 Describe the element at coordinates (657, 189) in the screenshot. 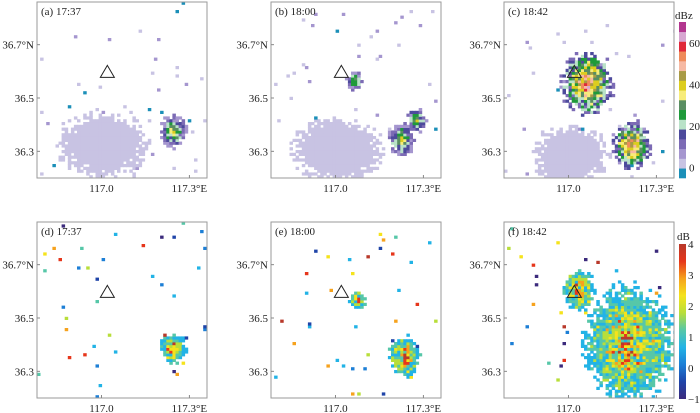

I see `xtick-label: 117.3°E` at that location.